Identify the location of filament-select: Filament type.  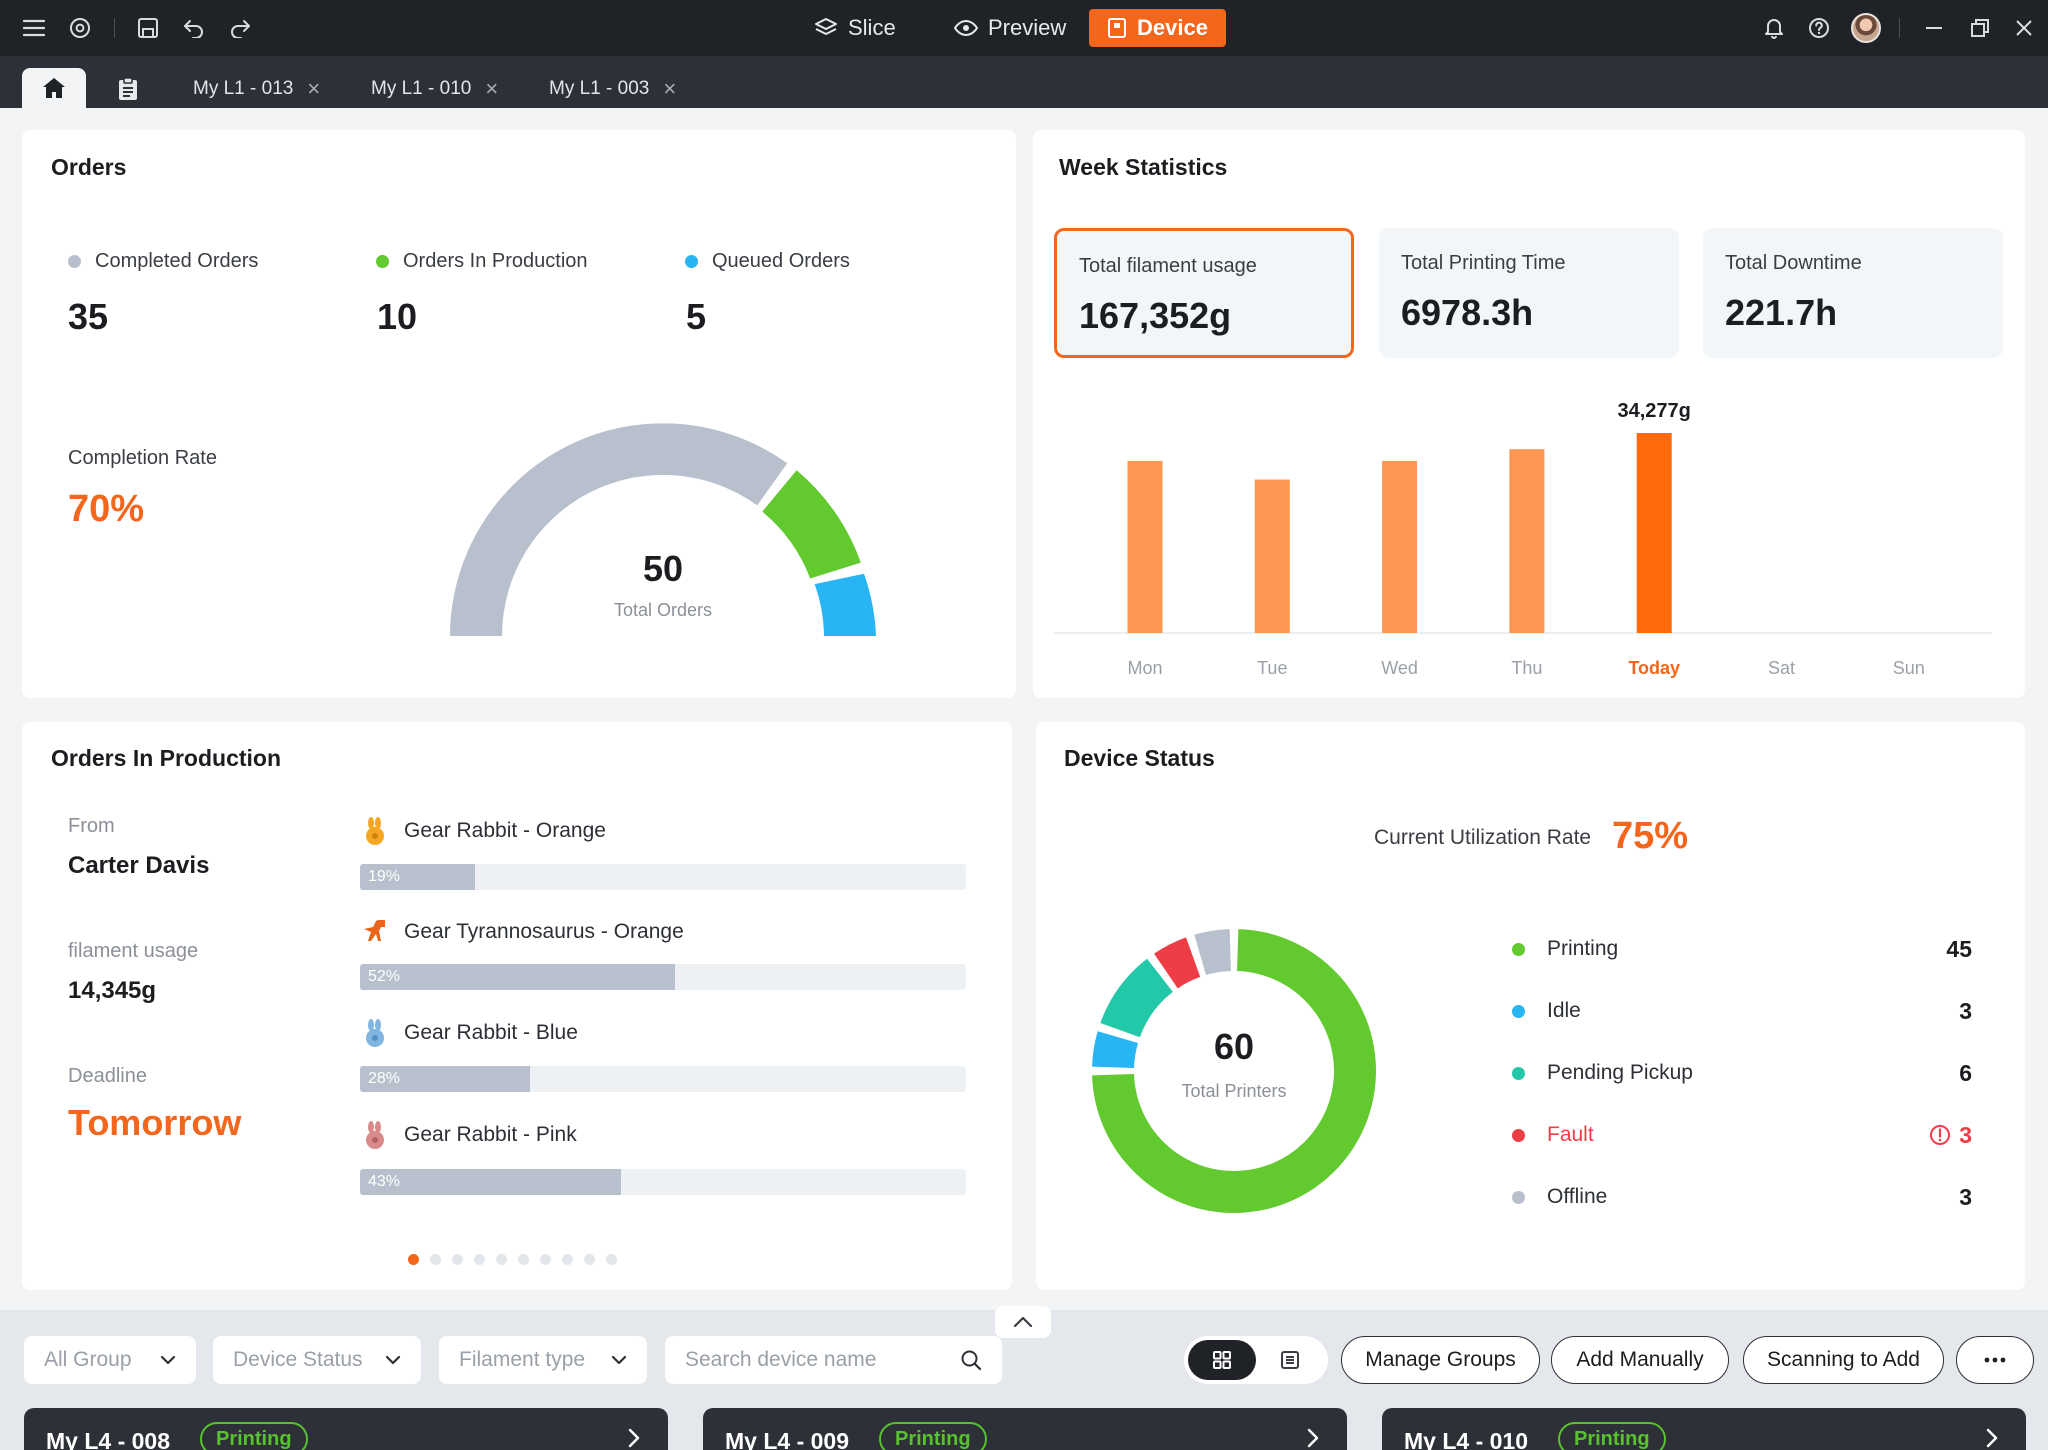
(543, 1360).